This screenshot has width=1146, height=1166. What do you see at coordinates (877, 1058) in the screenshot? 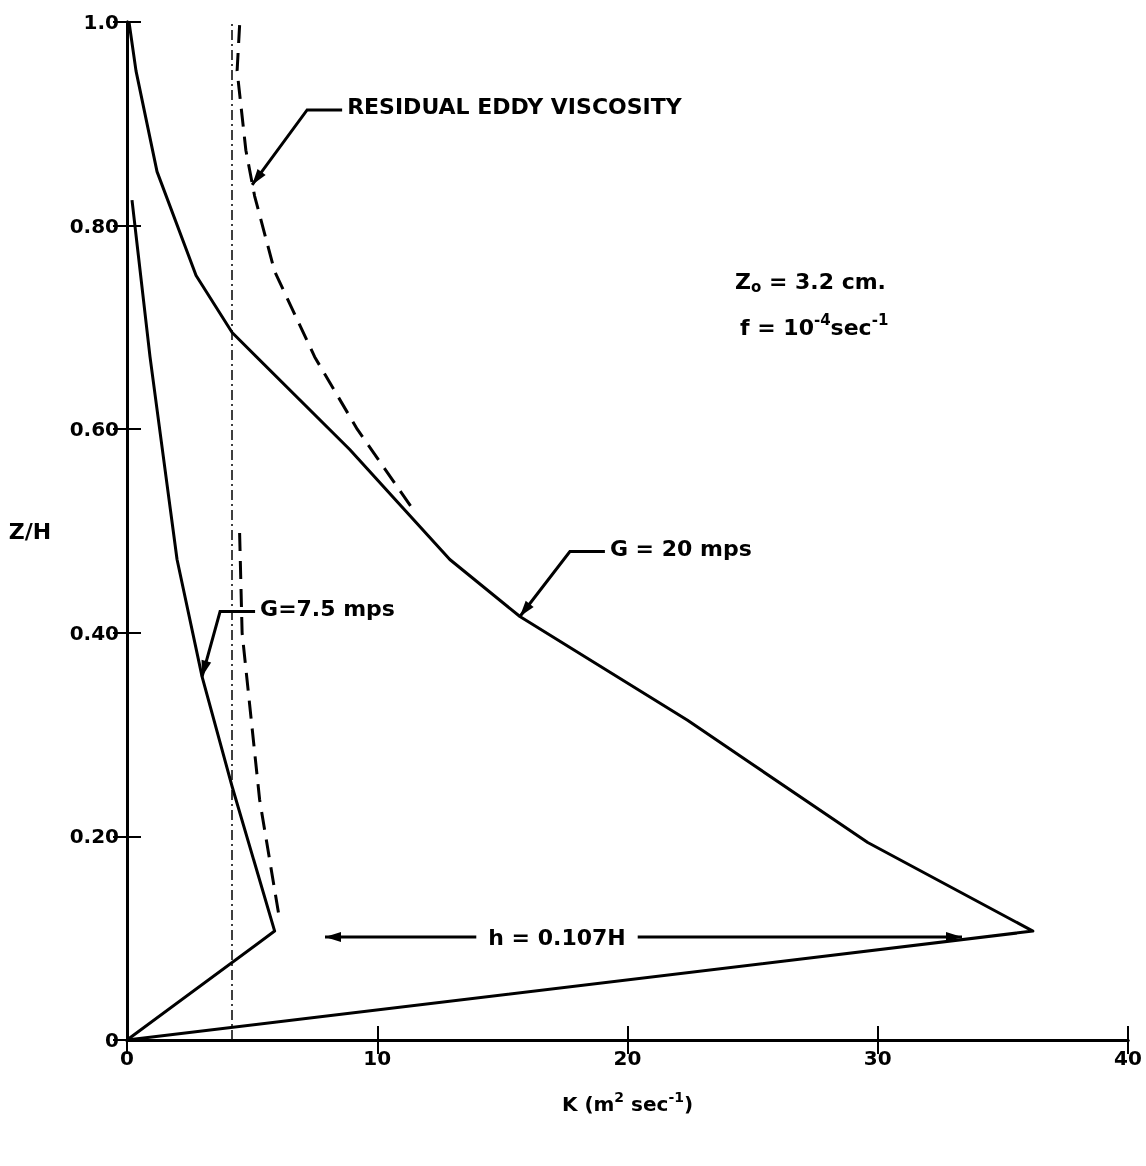
I see `x-tick-label: 30` at bounding box center [877, 1058].